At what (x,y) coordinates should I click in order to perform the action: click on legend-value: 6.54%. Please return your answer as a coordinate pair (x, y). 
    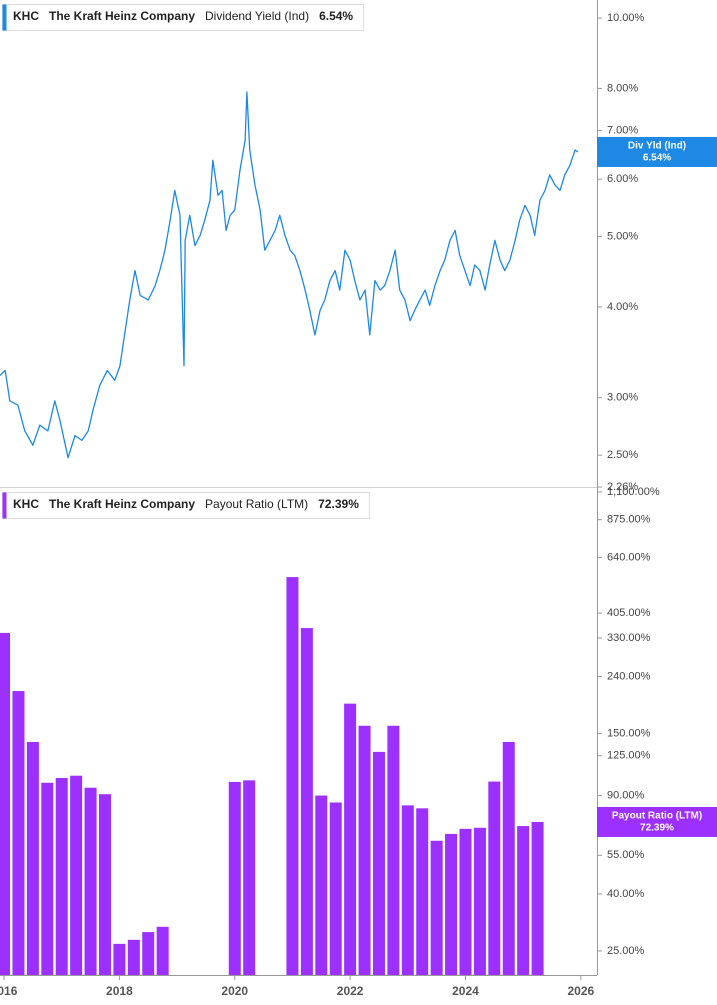
    Looking at the image, I should click on (336, 16).